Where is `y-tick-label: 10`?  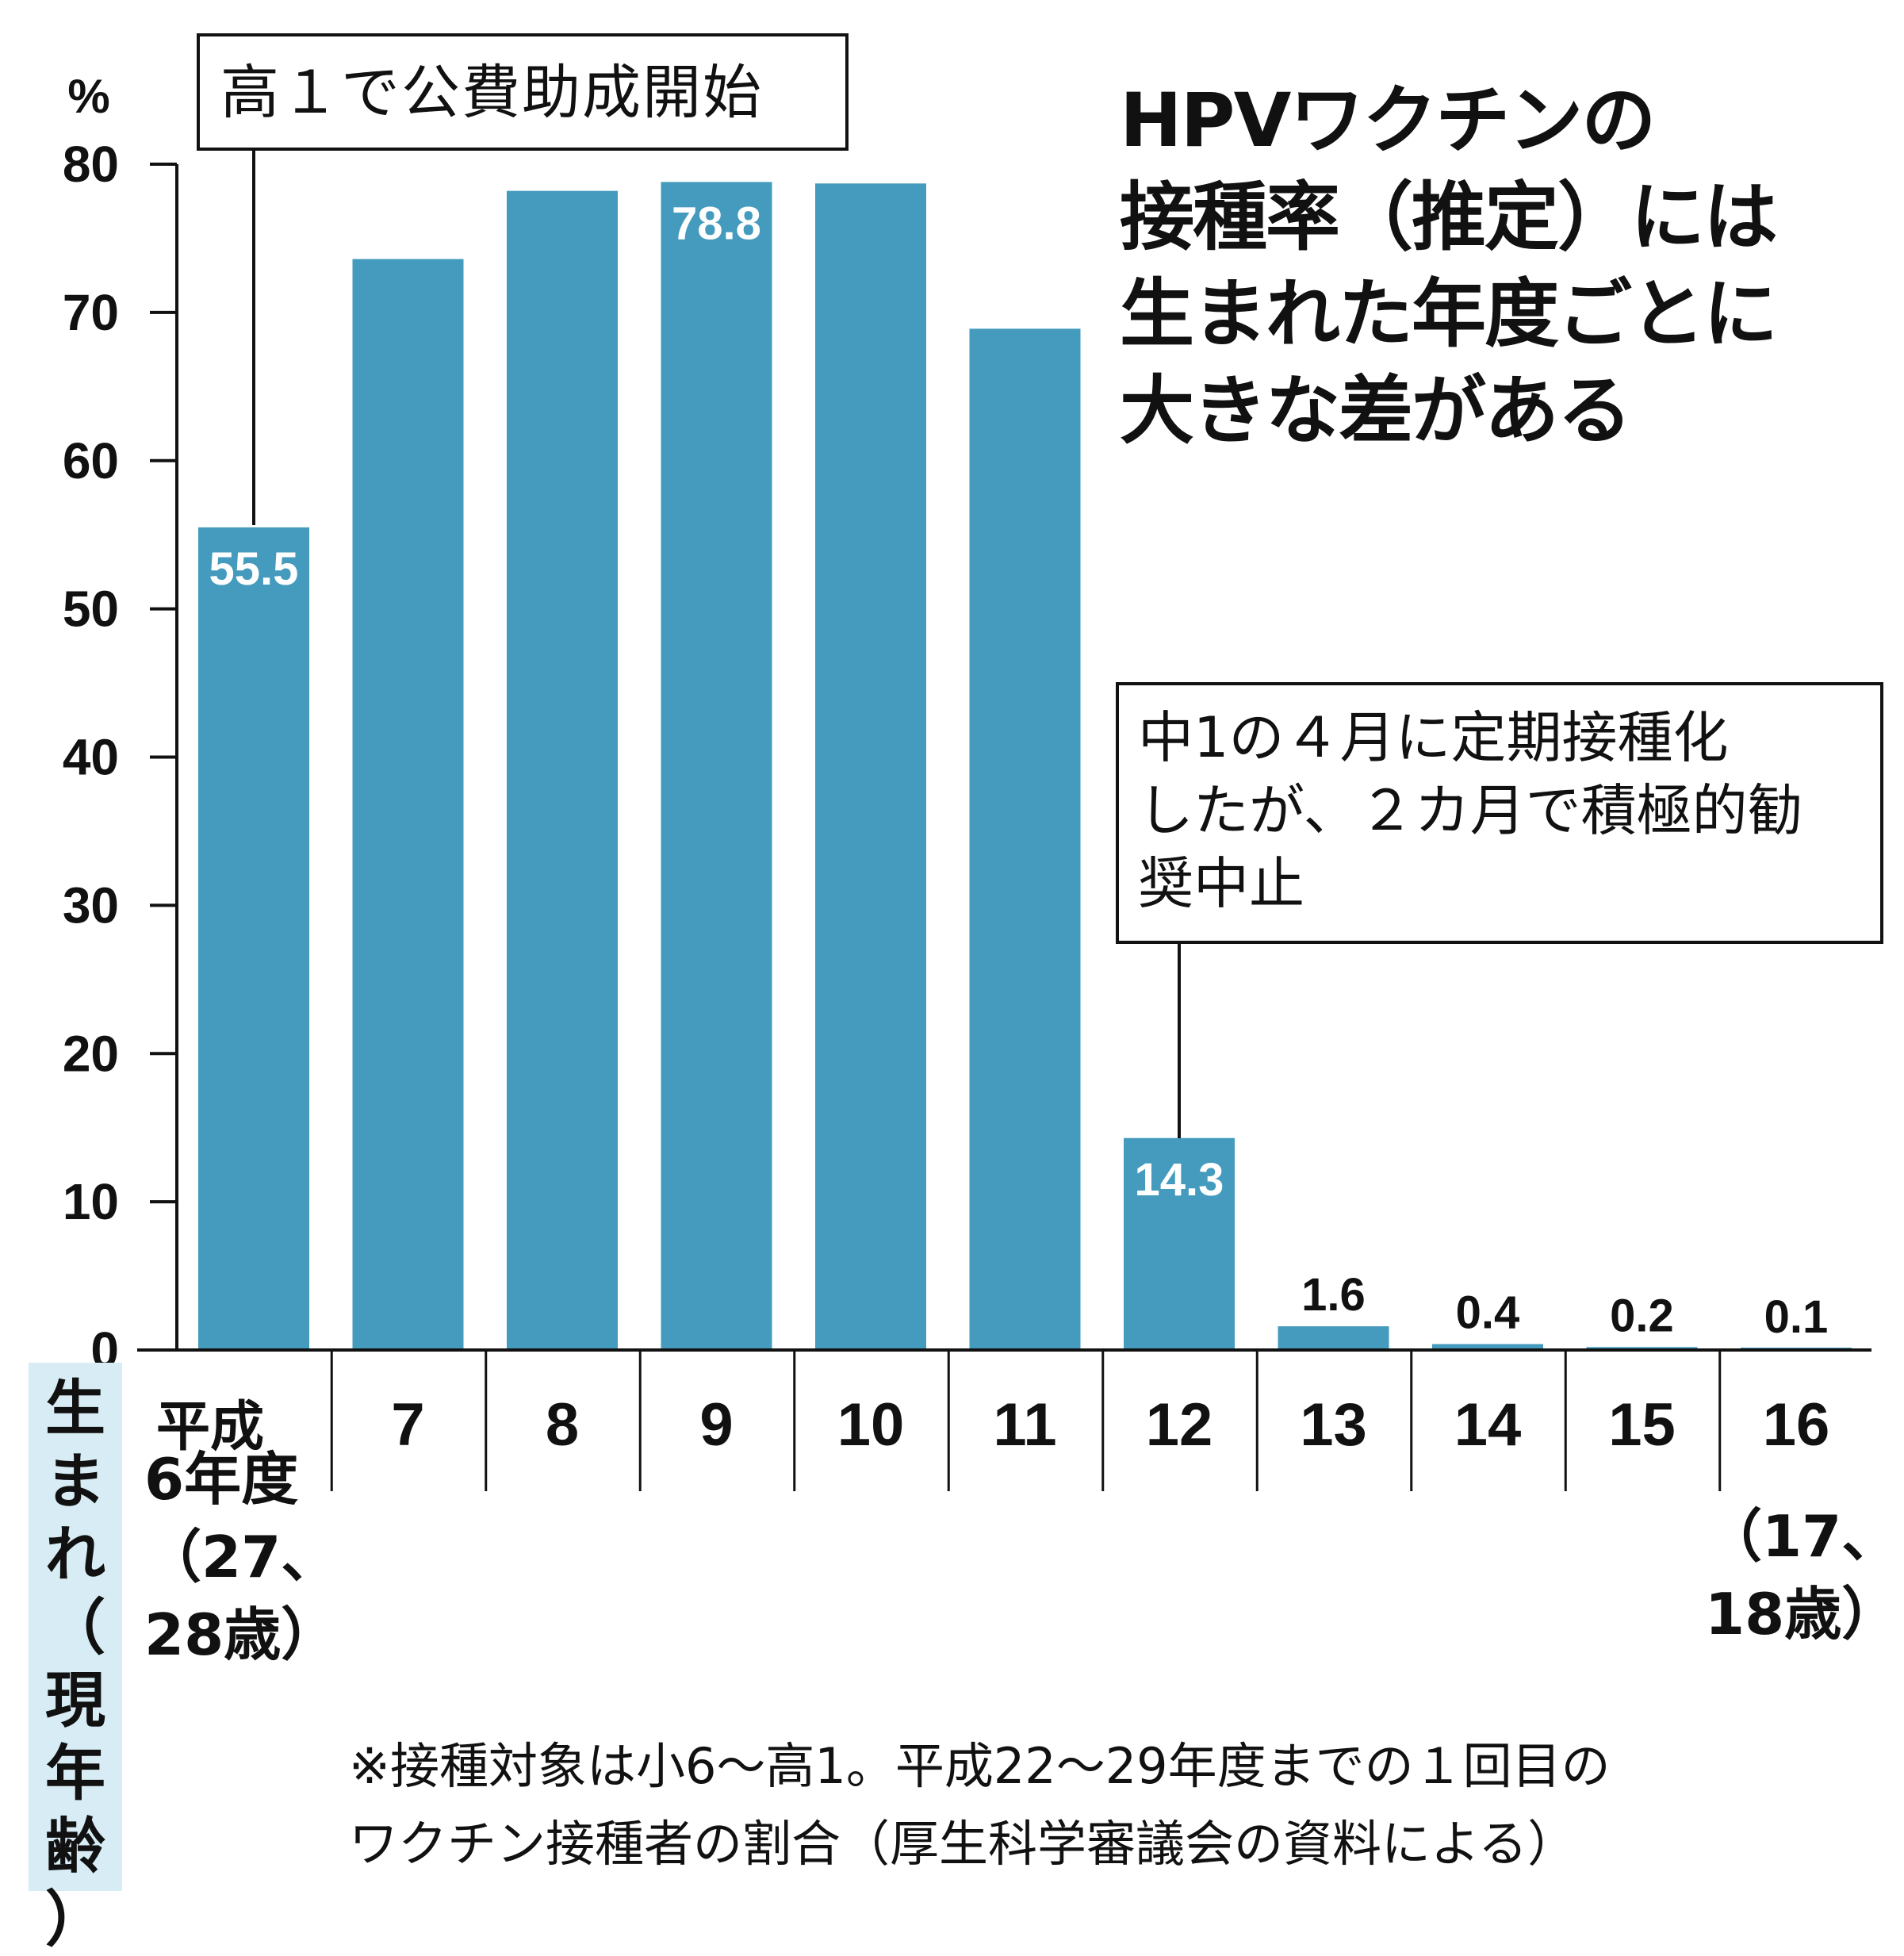
y-tick-label: 10 is located at coordinates (91, 1201).